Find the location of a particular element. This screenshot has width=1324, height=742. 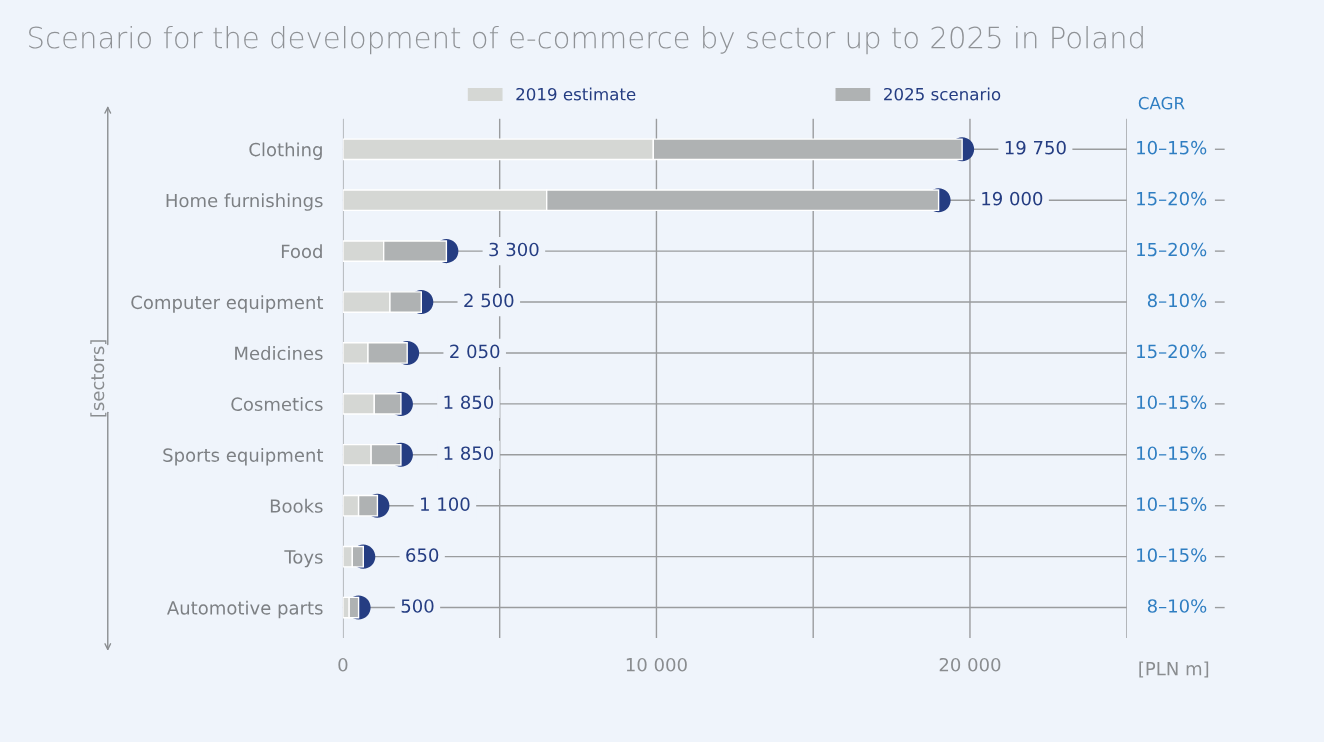

legend-label: 2025 scenario is located at coordinates (942, 94).